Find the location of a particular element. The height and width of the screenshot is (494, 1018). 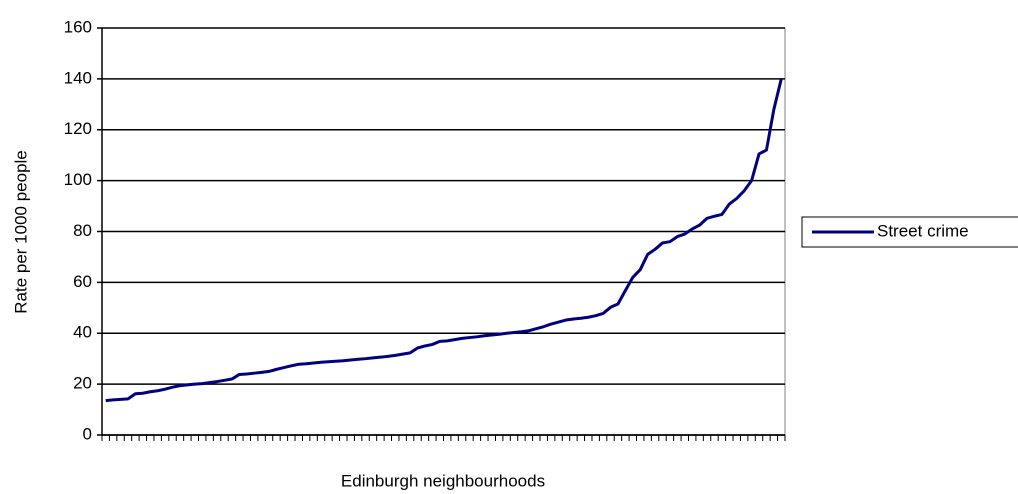

y-tick-label: 0 is located at coordinates (87, 433).